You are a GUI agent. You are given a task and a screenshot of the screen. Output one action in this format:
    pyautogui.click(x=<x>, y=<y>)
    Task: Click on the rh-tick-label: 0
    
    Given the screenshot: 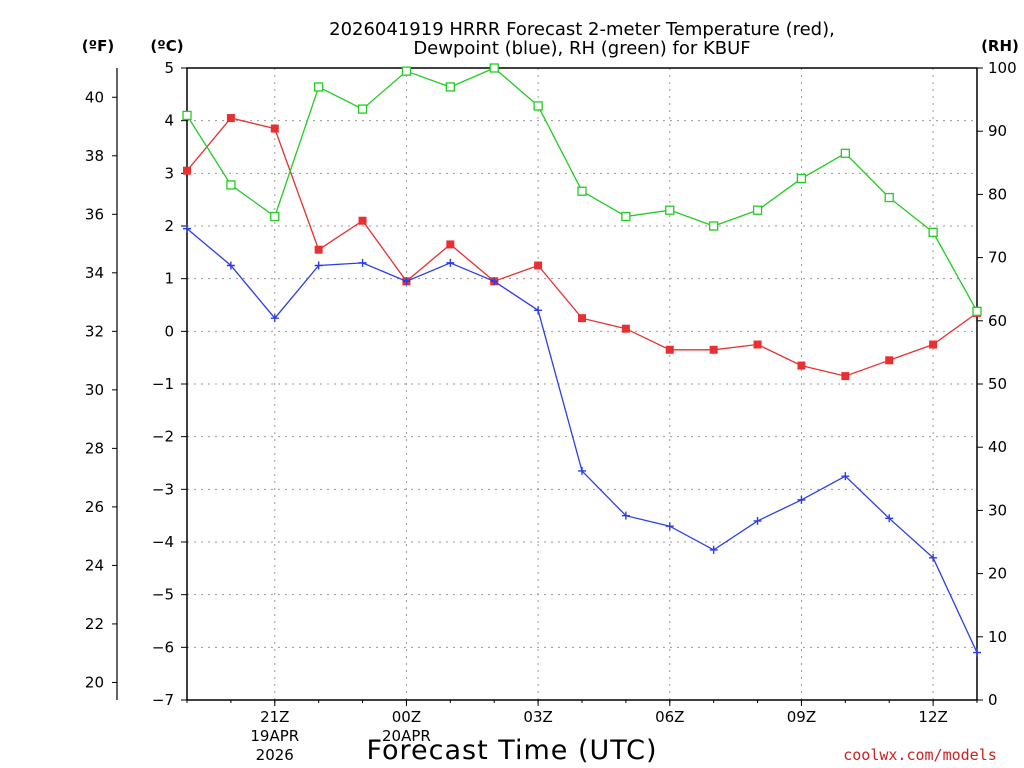 What is the action you would take?
    pyautogui.click(x=993, y=700)
    